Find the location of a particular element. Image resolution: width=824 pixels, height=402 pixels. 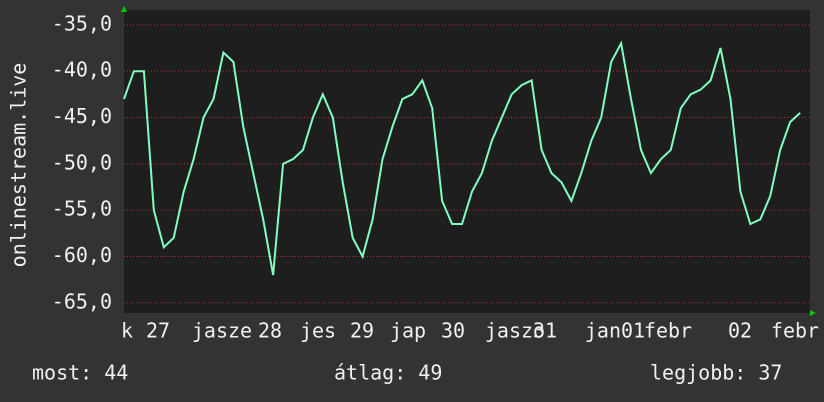

footer-best: legjobb: 37 is located at coordinates (716, 373).